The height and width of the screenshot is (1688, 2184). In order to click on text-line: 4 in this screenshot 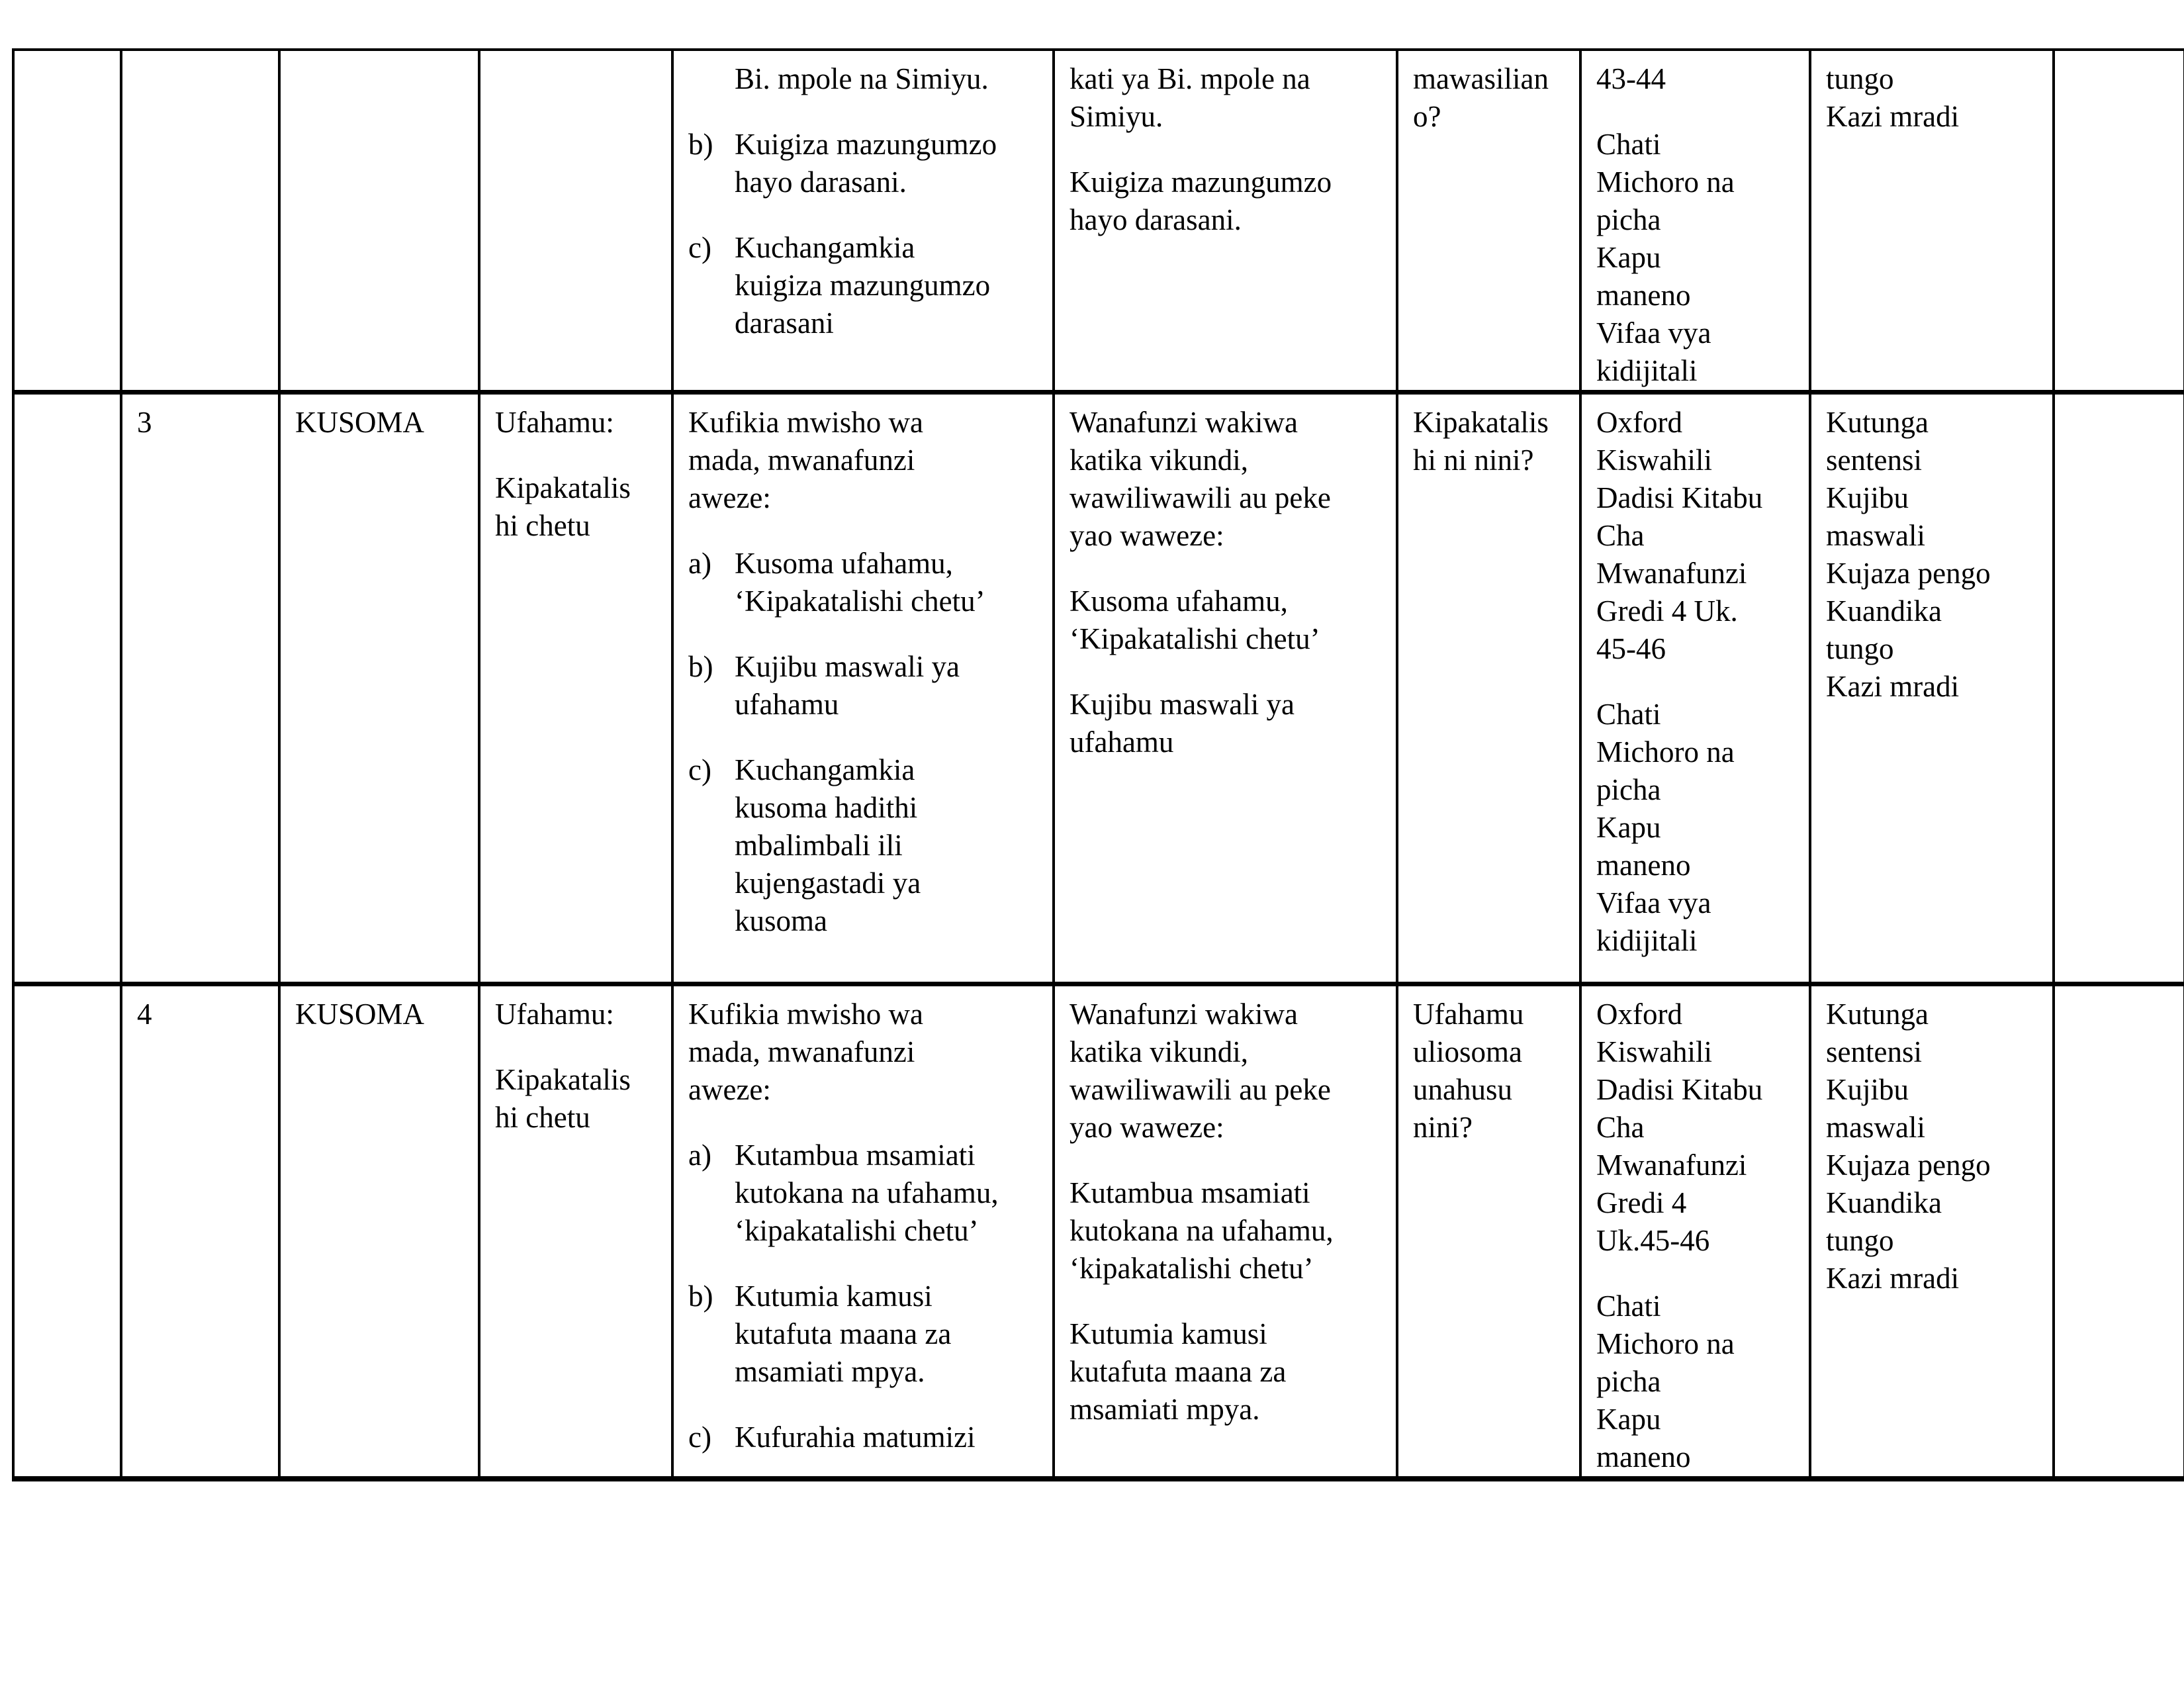, I will do `click(144, 1014)`.